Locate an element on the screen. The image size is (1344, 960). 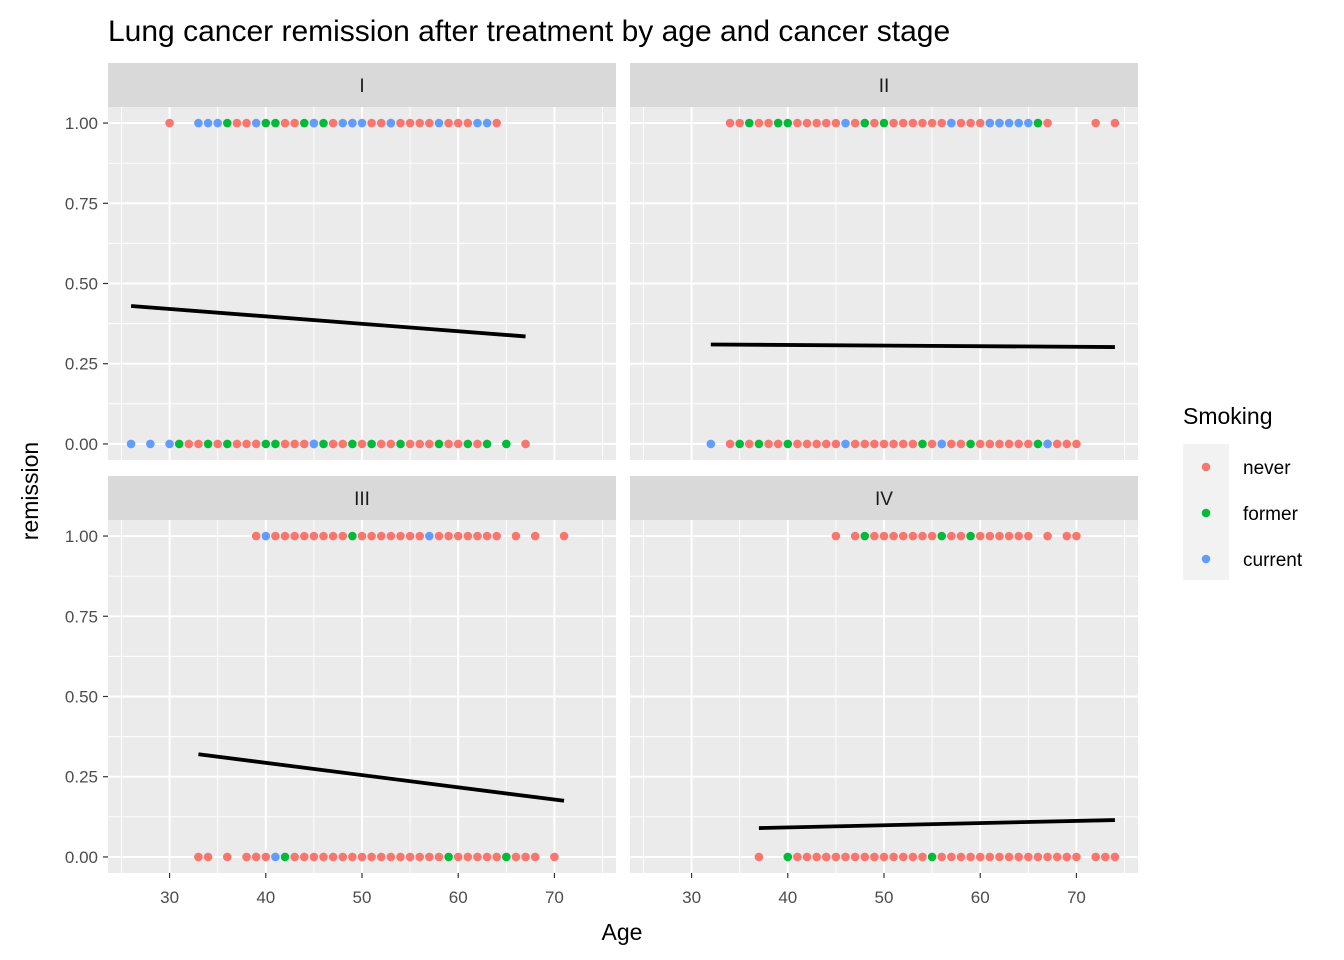
fit-line is located at coordinates (912, 345).